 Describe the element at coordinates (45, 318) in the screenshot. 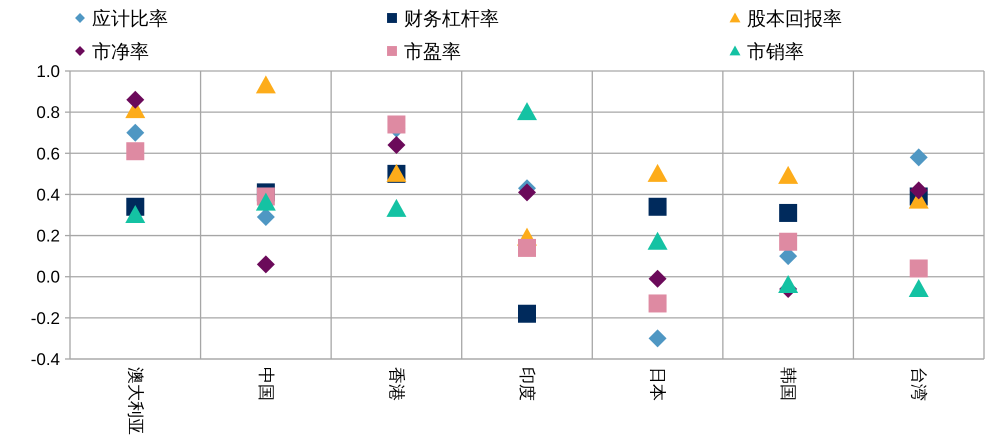

I see `y-tick-label: -0.2` at that location.